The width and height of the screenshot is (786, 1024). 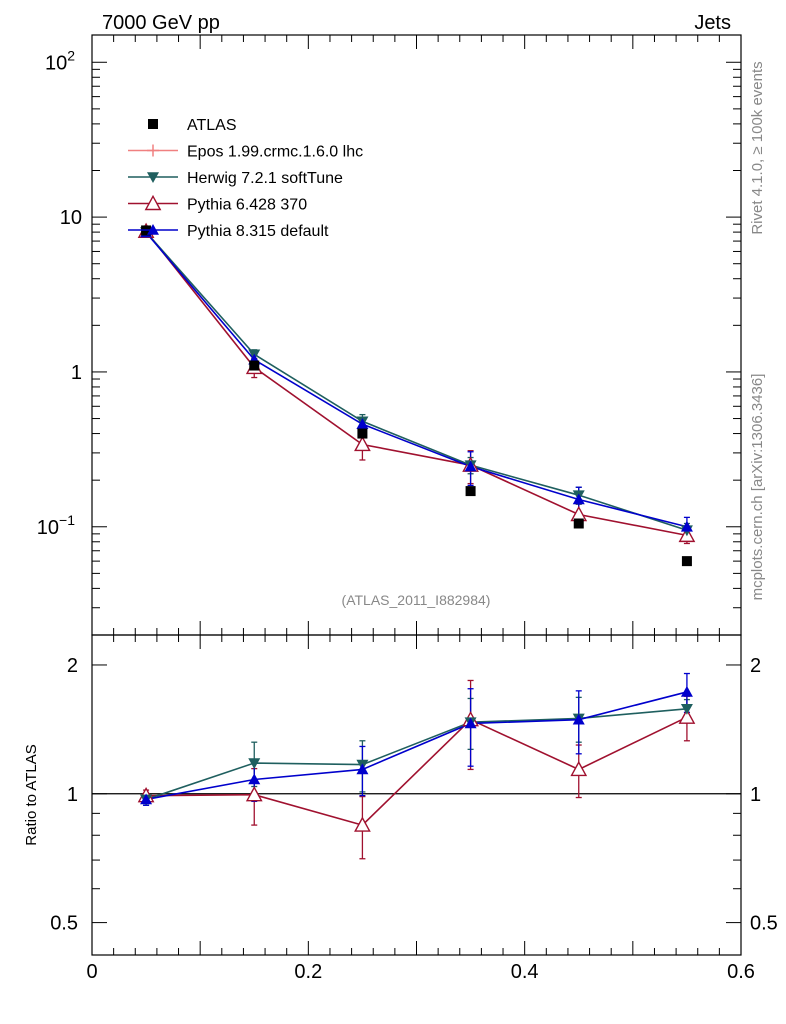 I want to click on legend-label-herwig-7-2-1-softtune: Herwig 7.2.1 softTune, so click(x=265, y=178).